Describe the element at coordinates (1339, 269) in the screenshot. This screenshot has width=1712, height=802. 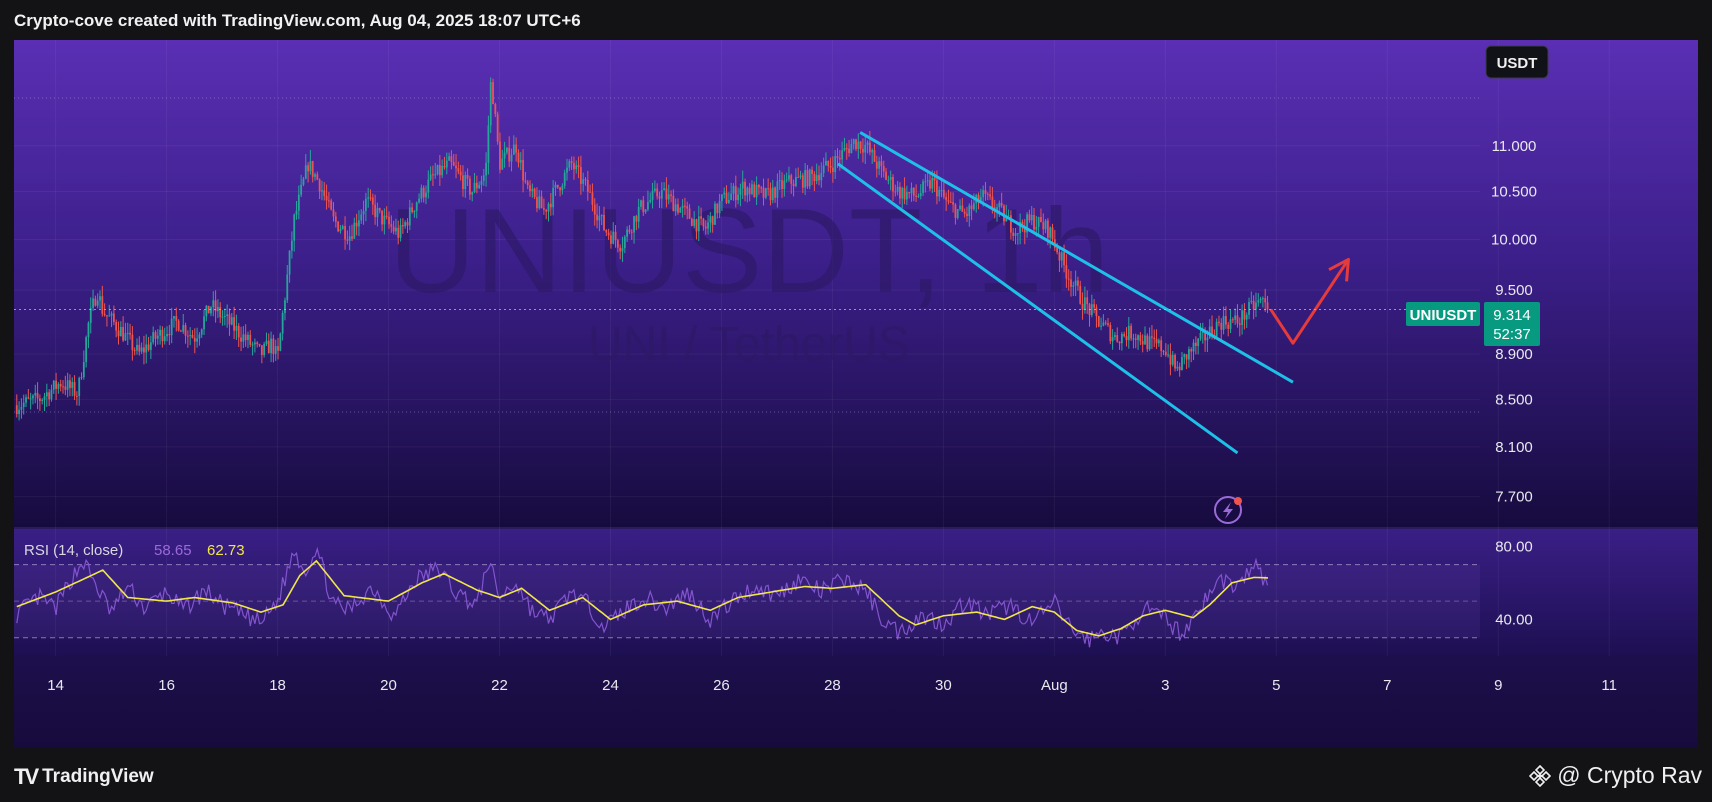
I see `projection-arrow-head` at that location.